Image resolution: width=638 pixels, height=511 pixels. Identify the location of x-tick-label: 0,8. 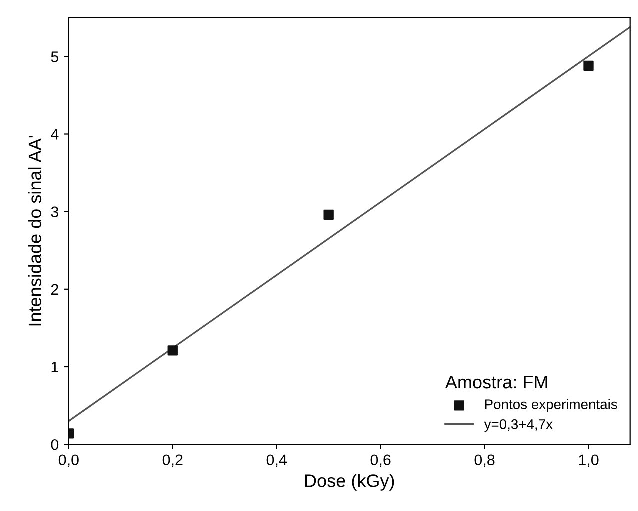
(484, 461).